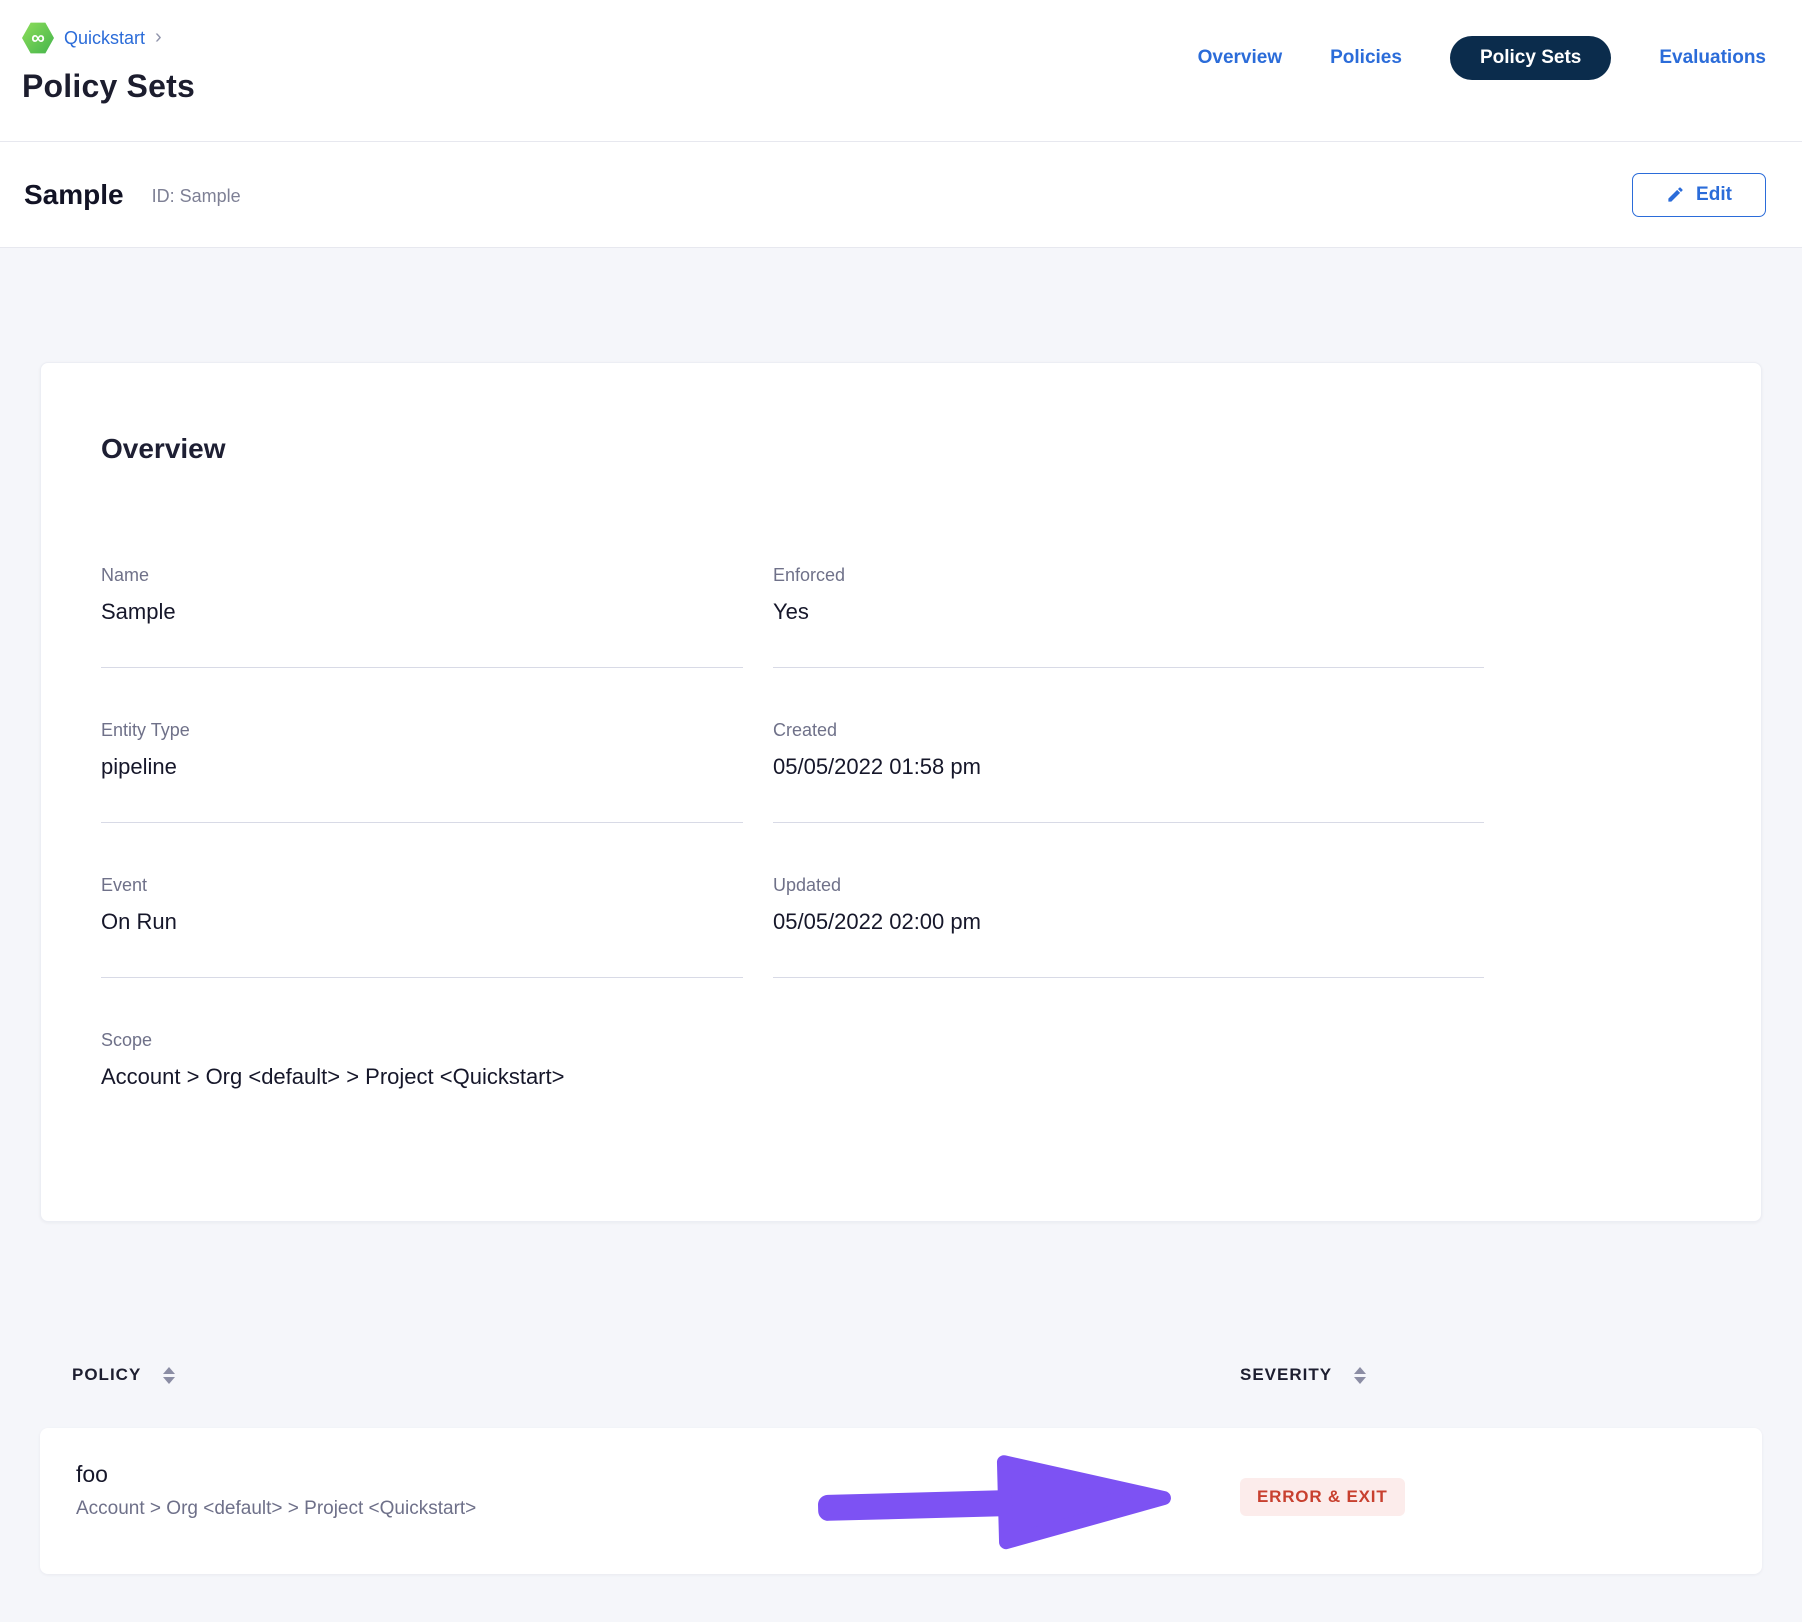  Describe the element at coordinates (1128, 771) in the screenshot. I see `field-created: Created 05/05/2022 01:58 pm` at that location.